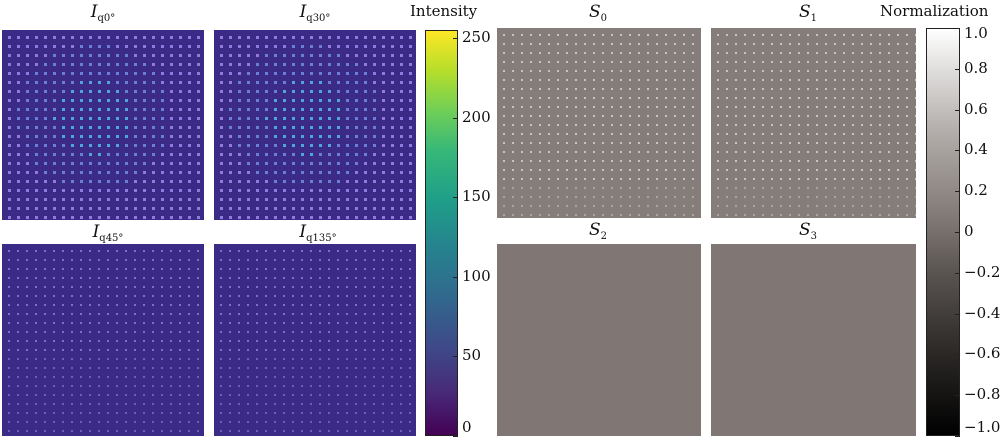  Describe the element at coordinates (976, 67) in the screenshot. I see `colorbar-tick-label: 0.8` at that location.